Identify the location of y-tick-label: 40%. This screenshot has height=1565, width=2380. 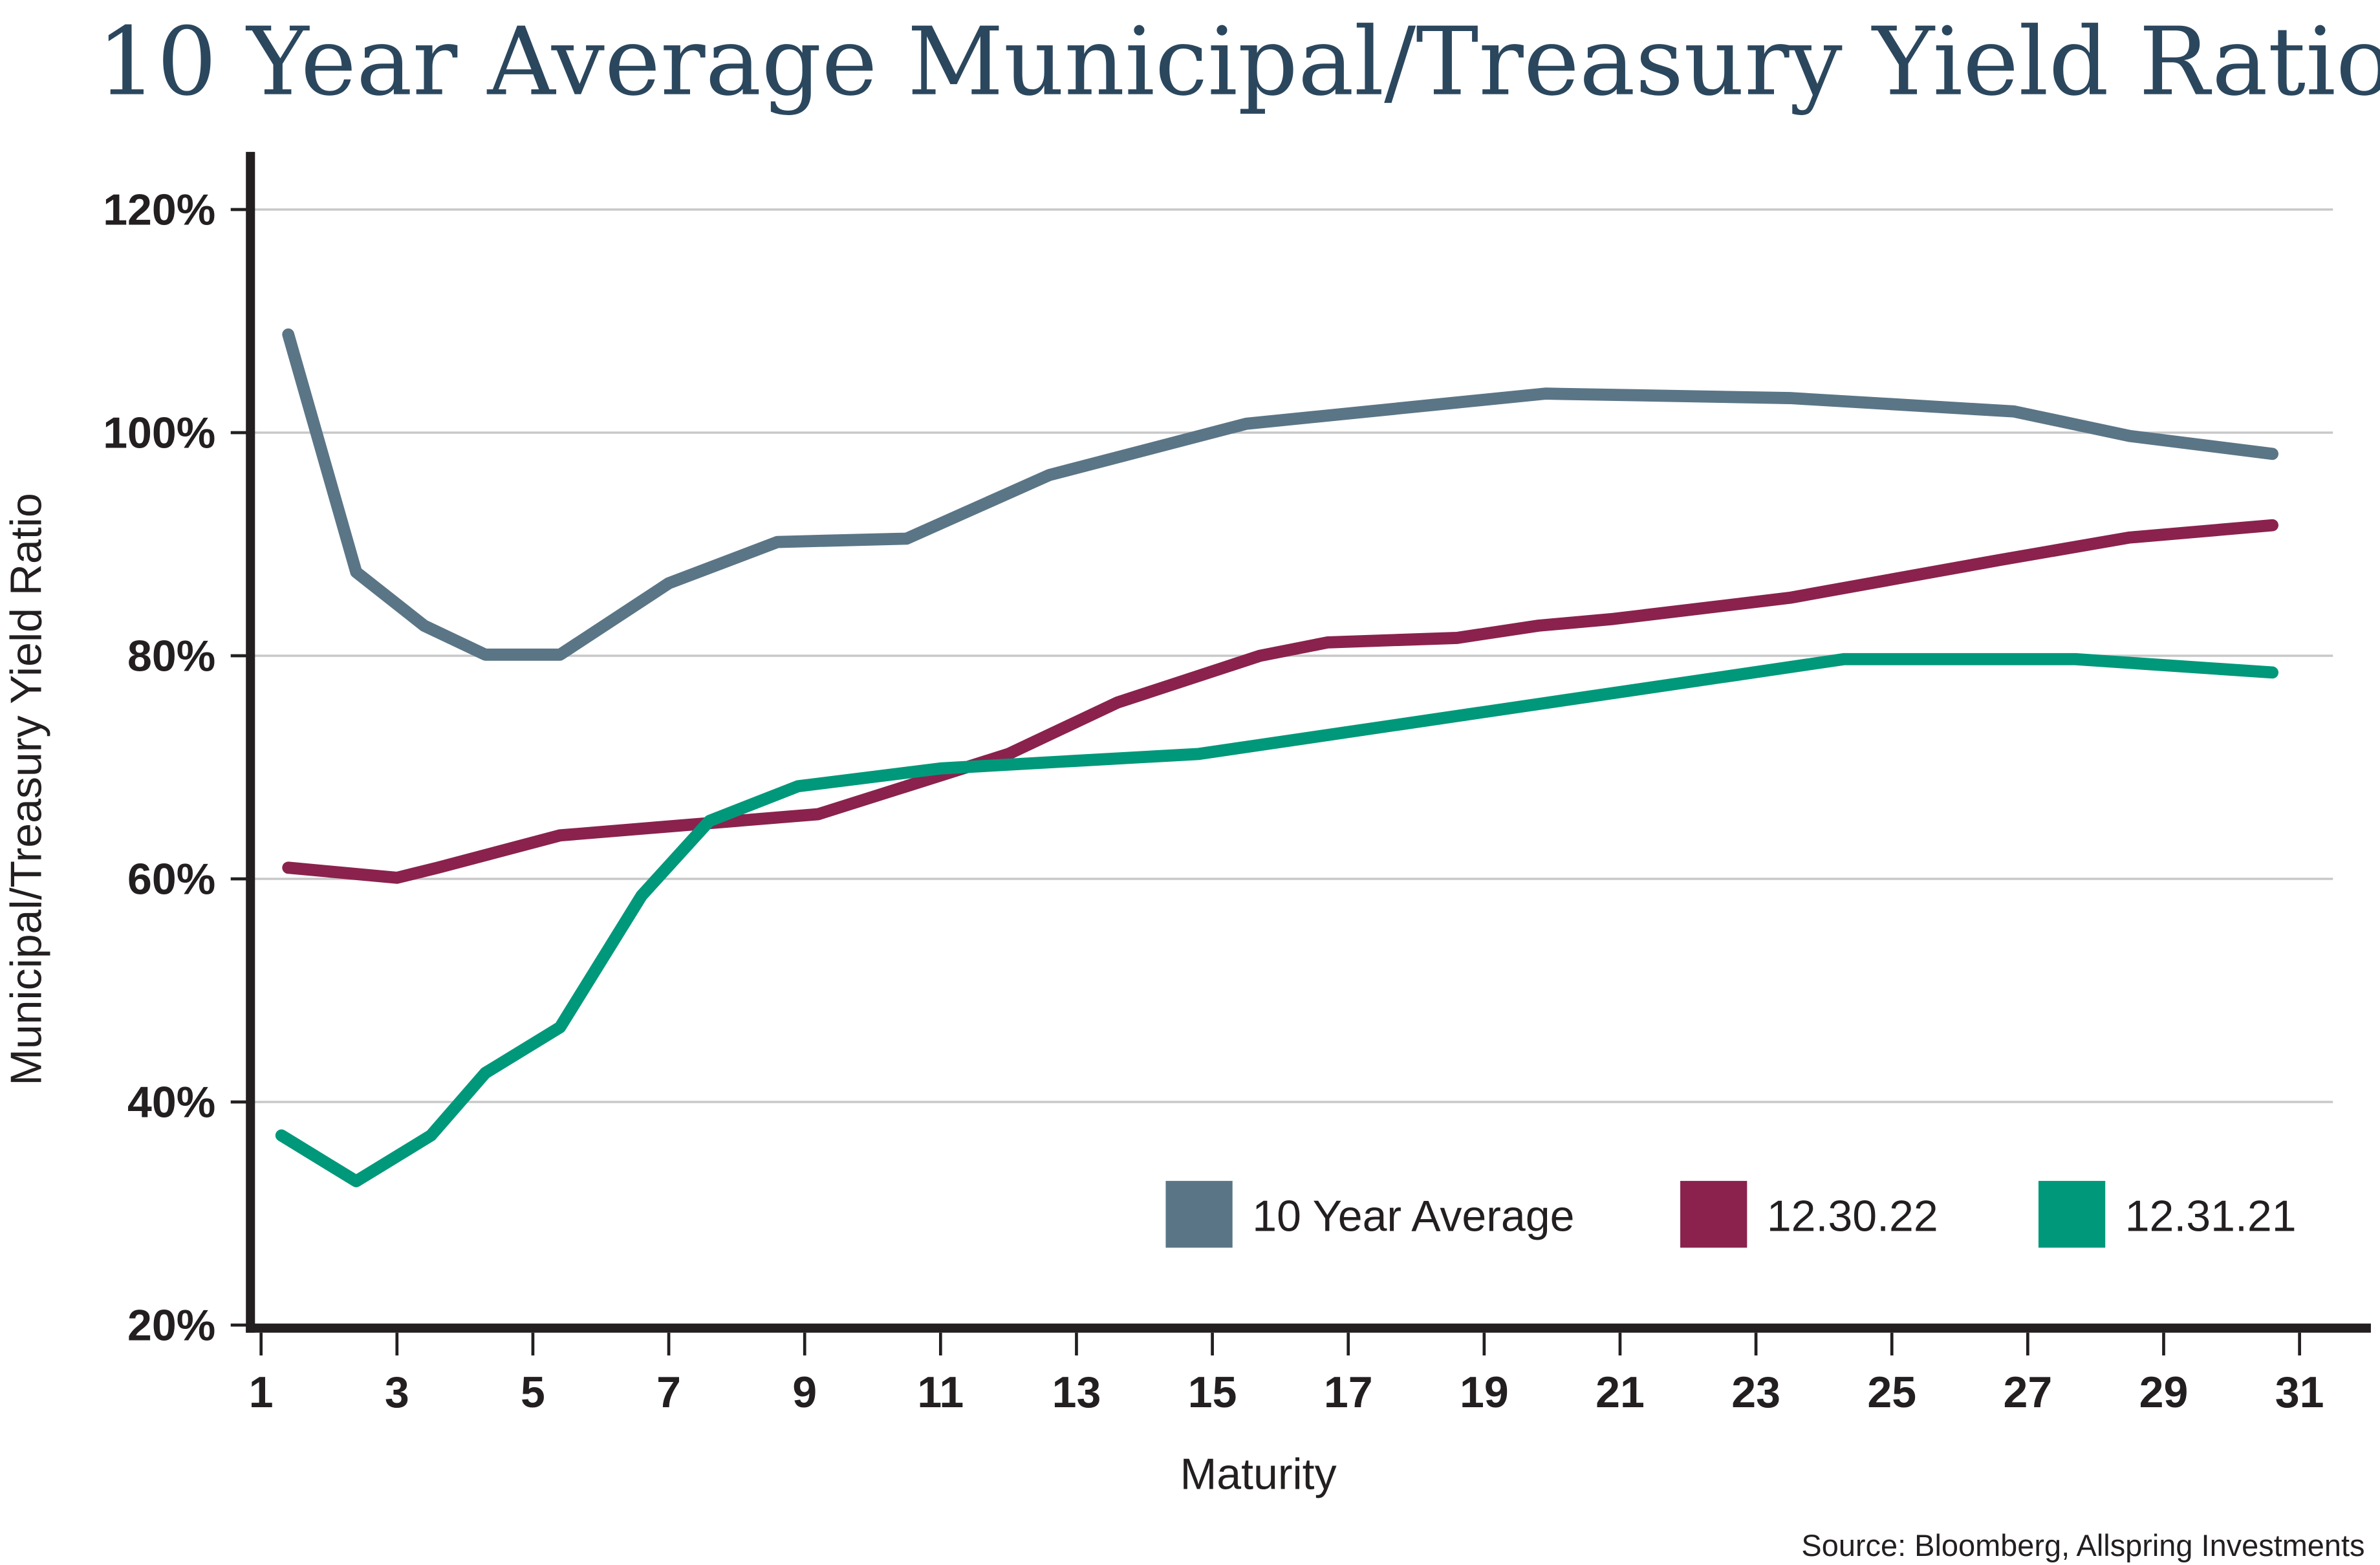
(171, 1102).